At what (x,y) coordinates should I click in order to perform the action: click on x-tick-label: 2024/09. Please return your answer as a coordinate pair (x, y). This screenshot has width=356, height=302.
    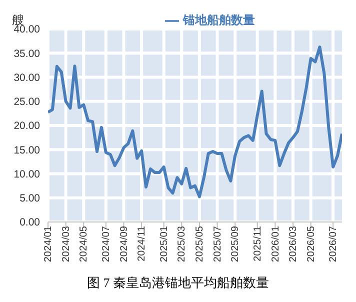
    Looking at the image, I should click on (124, 244).